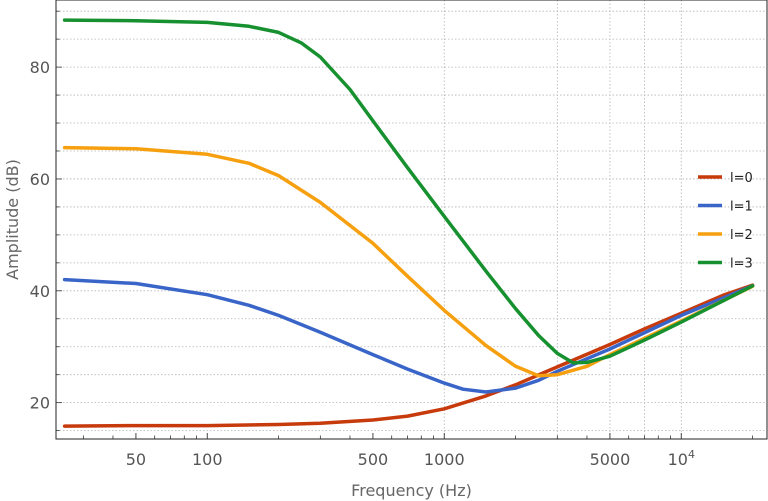  Describe the element at coordinates (610, 459) in the screenshot. I see `x-tick-label: 5000` at that location.